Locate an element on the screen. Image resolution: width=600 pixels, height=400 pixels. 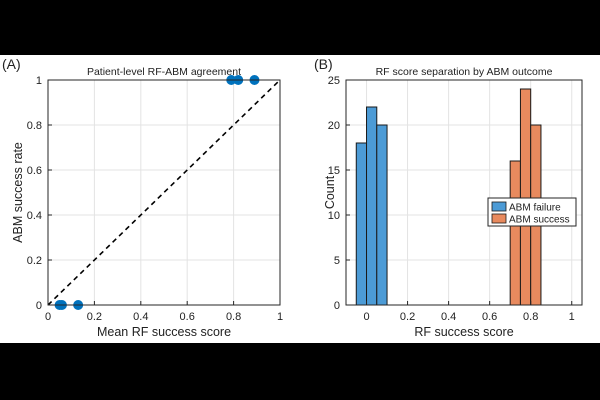
y-tick-label: 0.4 is located at coordinates (34, 216).